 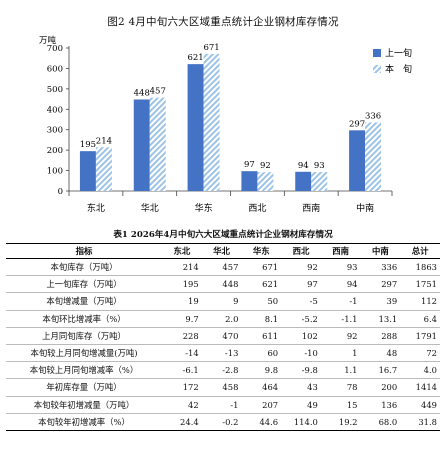 What do you see at coordinates (420, 387) in the screenshot?
I see `table-cell: 1414` at bounding box center [420, 387].